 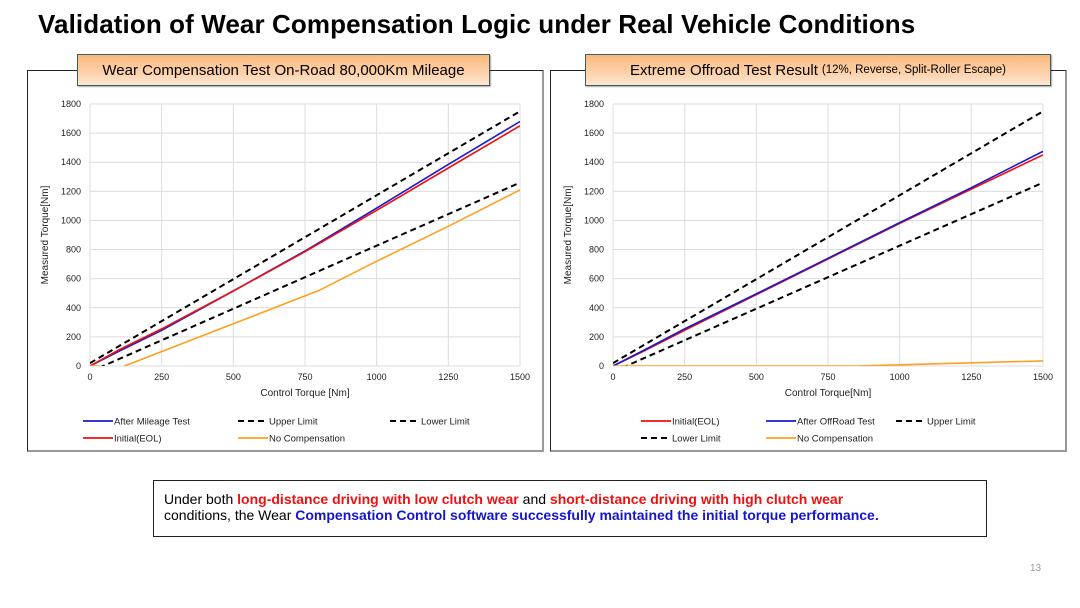 What do you see at coordinates (828, 393) in the screenshot?
I see `x-axis-label: Control Torque[Nm]` at bounding box center [828, 393].